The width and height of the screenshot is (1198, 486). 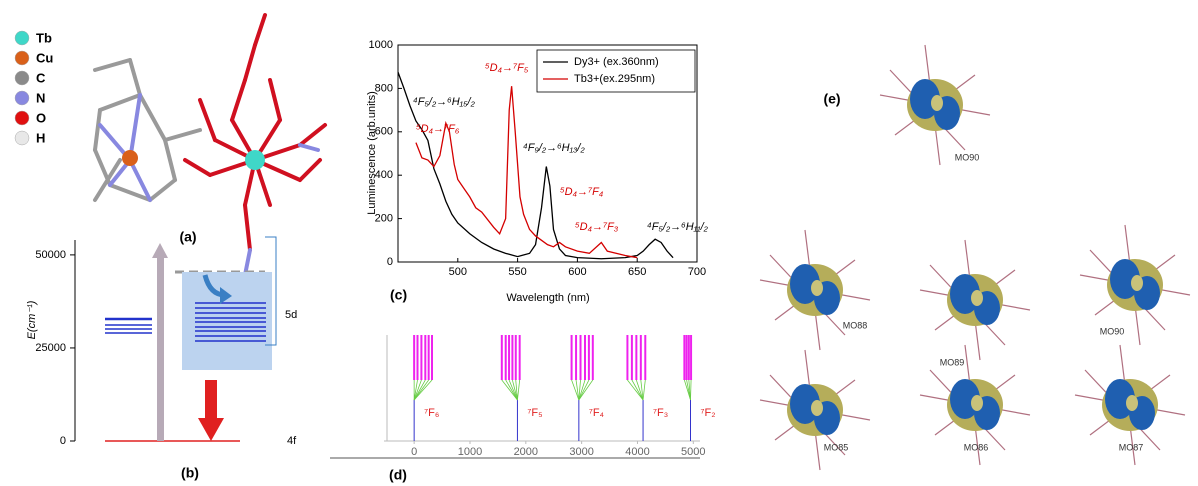 What do you see at coordinates (470, 452) in the screenshot?
I see `x-tick-label: 1000` at bounding box center [470, 452].